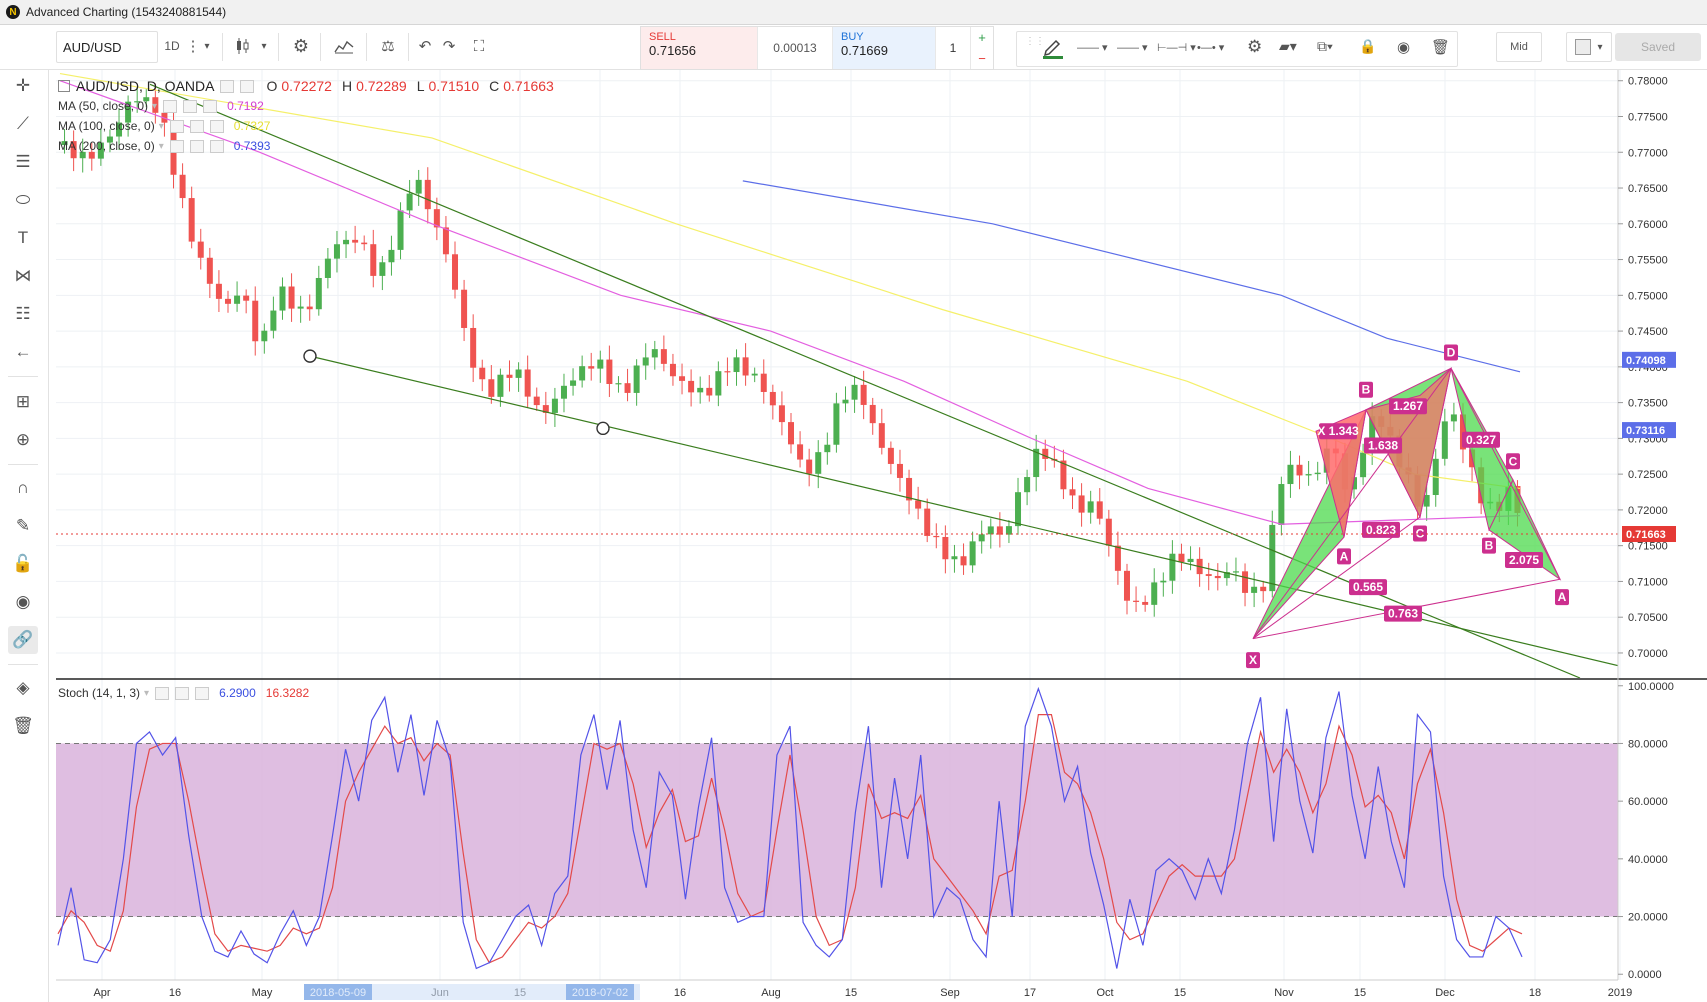 The width and height of the screenshot is (1707, 1002). Describe the element at coordinates (1383, 446) in the screenshot. I see `harmonic-label: 1.638` at that location.